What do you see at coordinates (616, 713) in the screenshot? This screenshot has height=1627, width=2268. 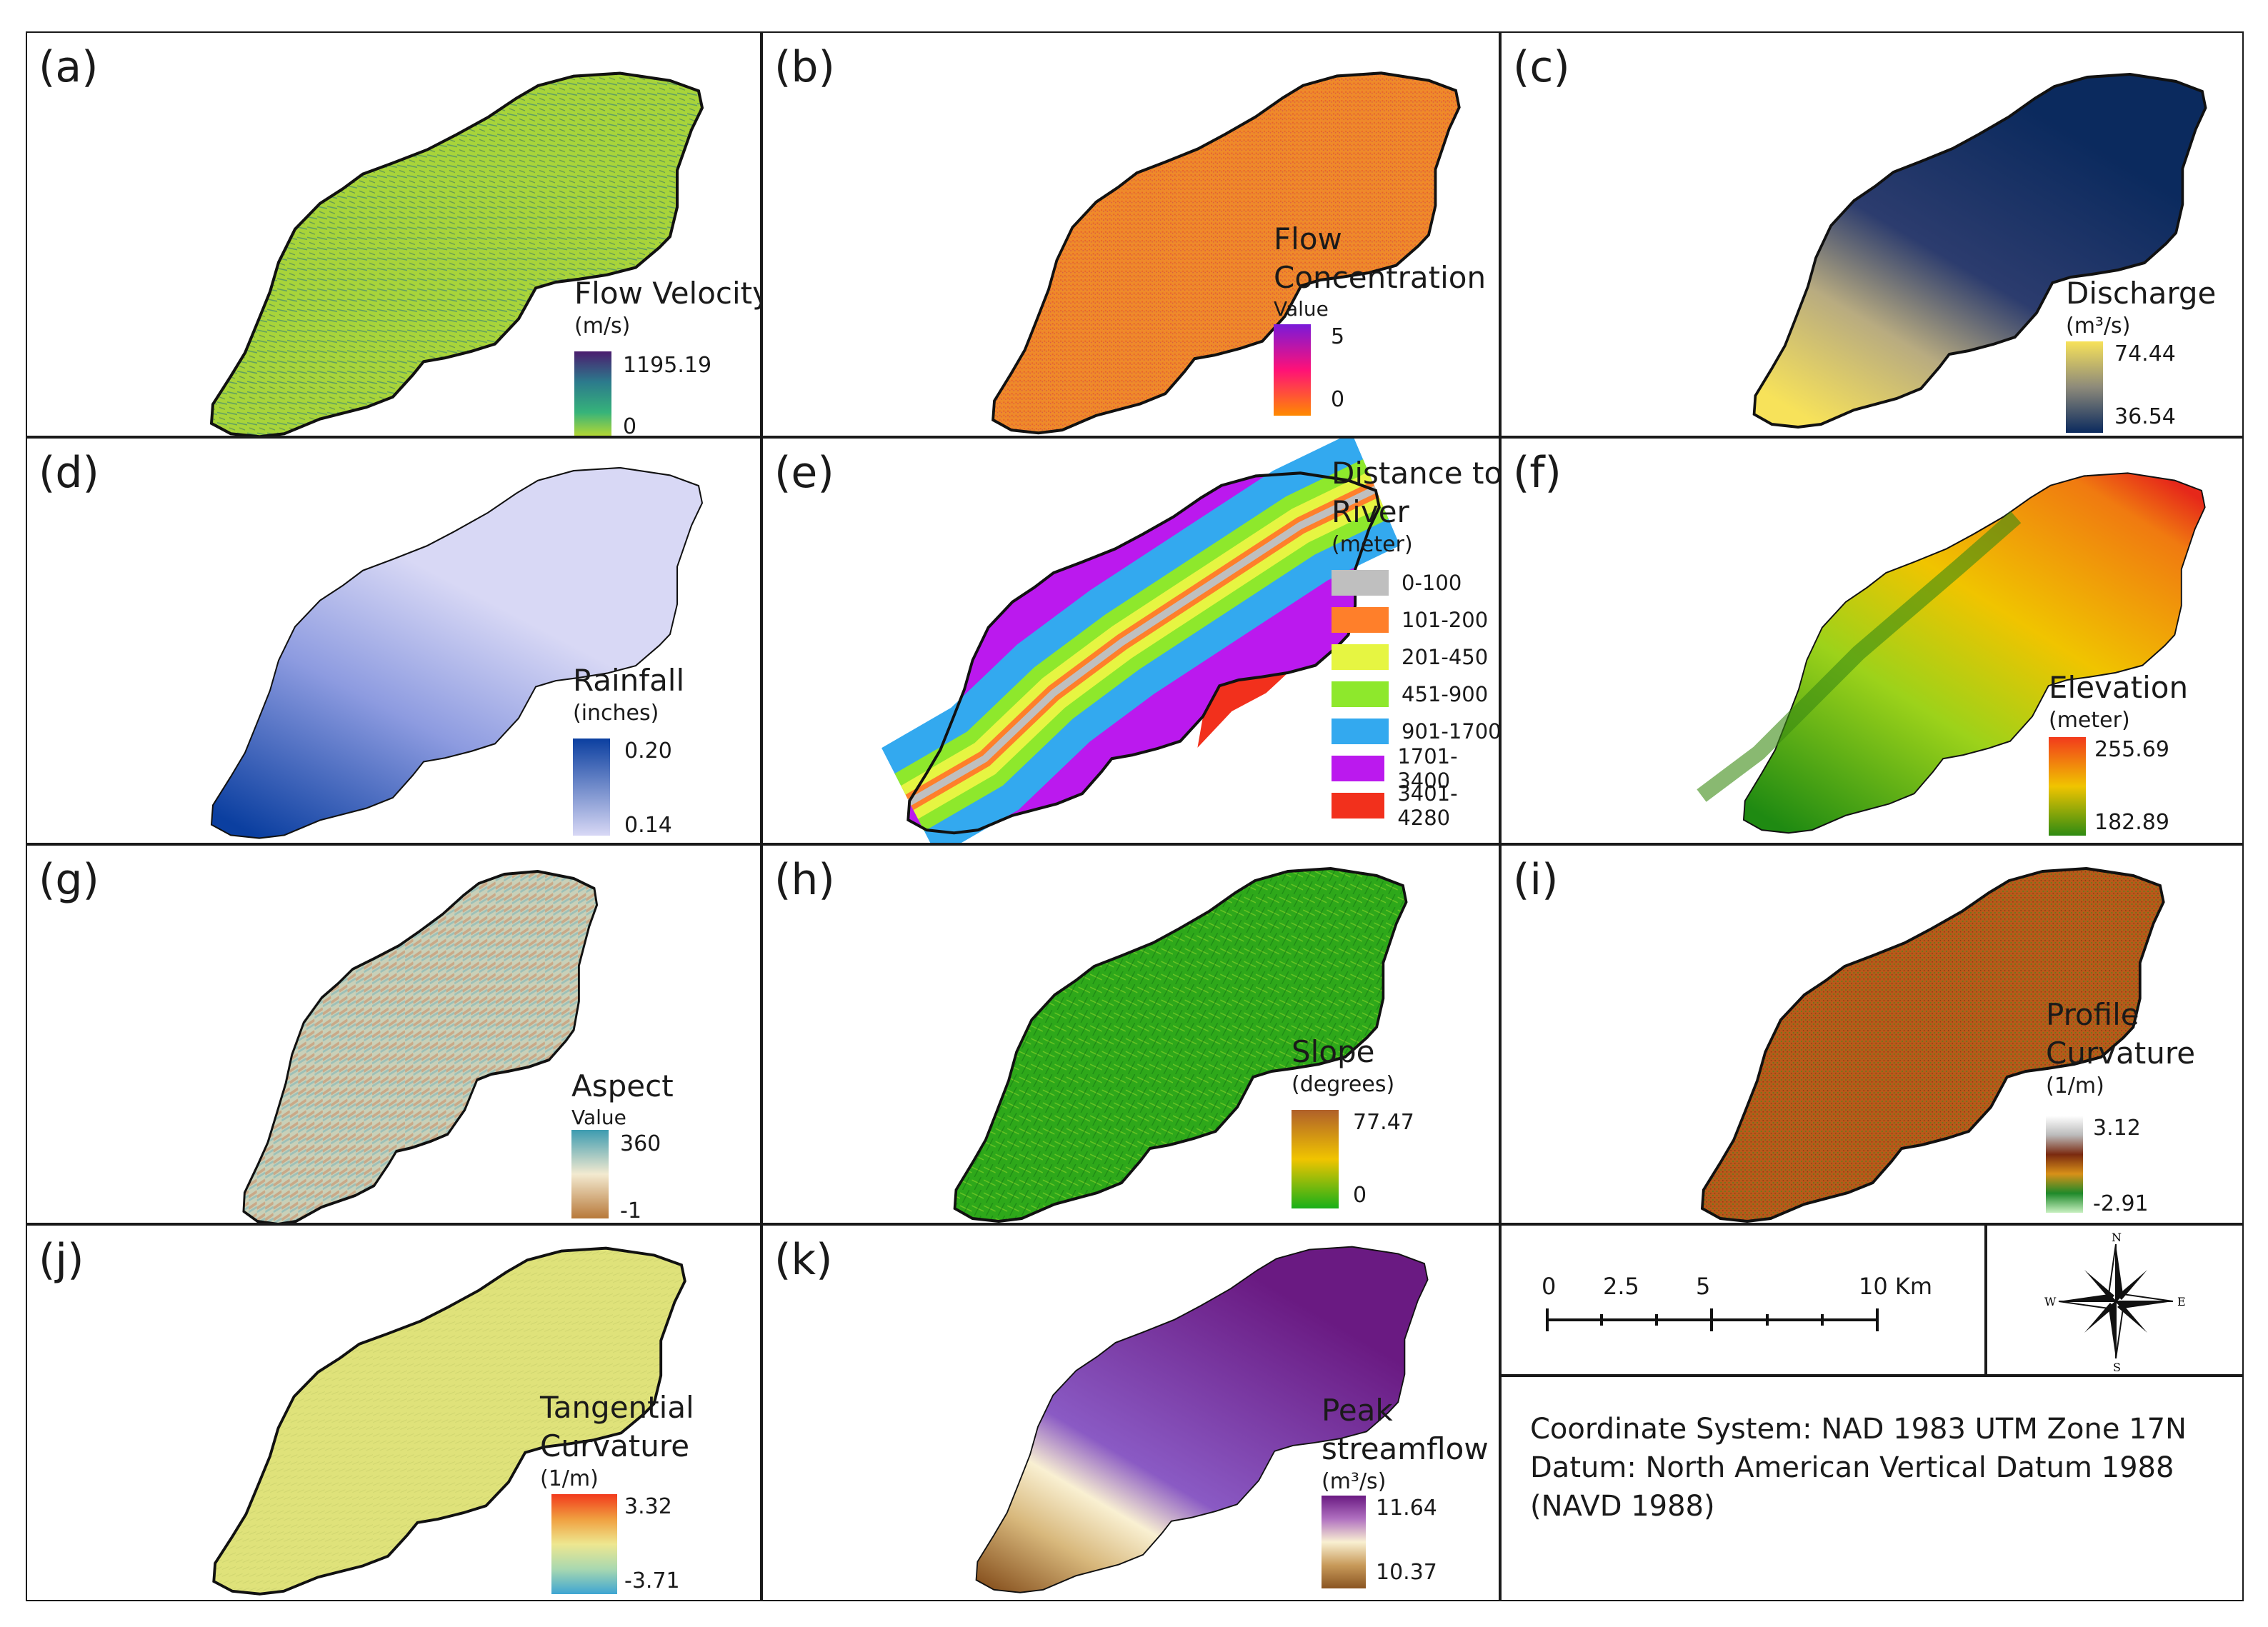 I see `legend-units: (inches)` at bounding box center [616, 713].